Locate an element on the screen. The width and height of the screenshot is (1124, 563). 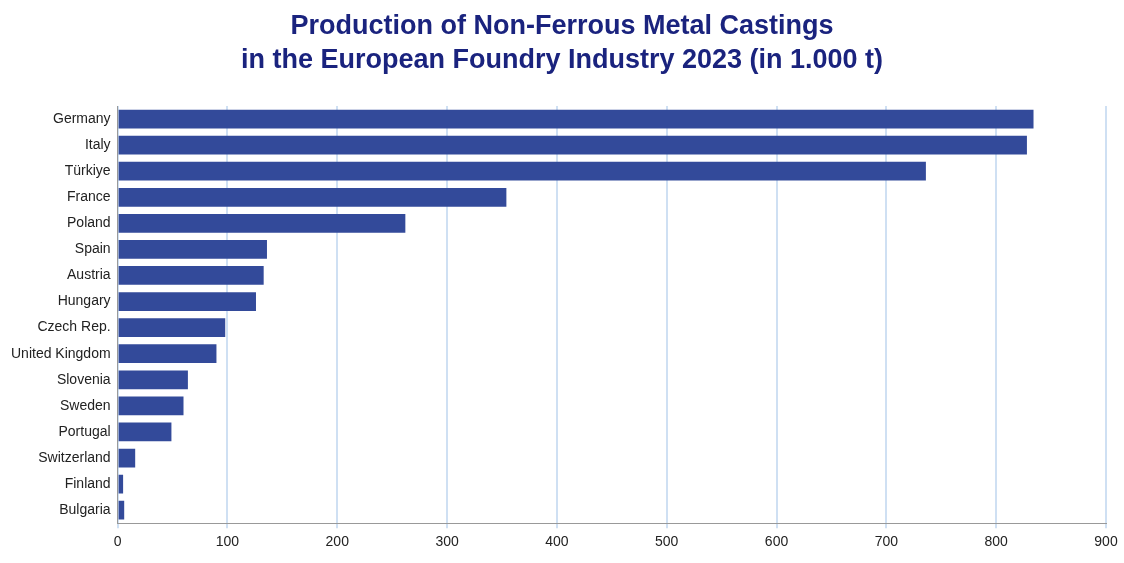
x-tick-label: 400 is located at coordinates (557, 541).